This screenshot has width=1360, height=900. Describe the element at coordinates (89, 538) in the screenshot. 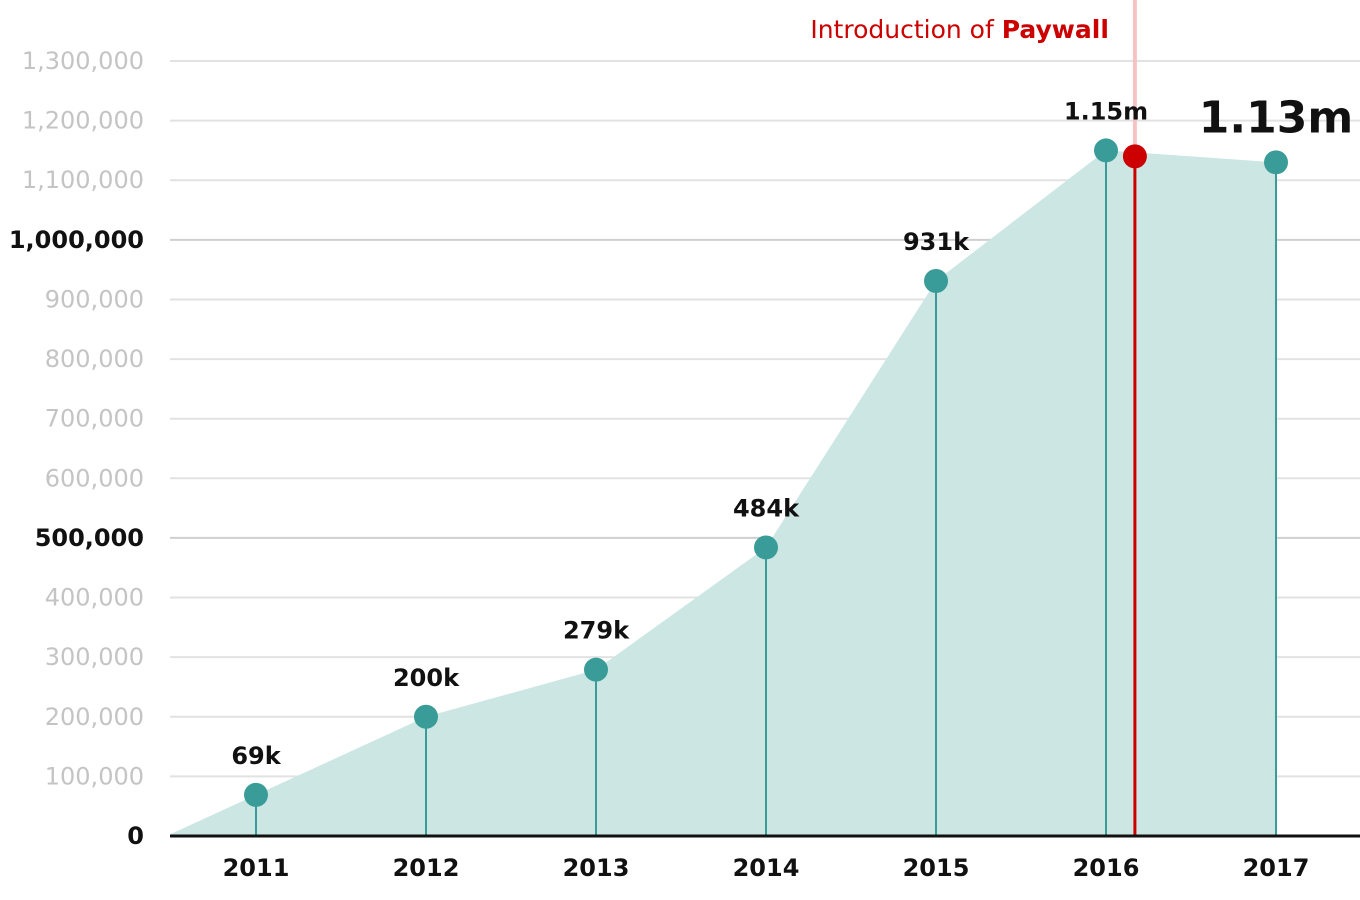

I see `y-tick-label: 500,000` at that location.